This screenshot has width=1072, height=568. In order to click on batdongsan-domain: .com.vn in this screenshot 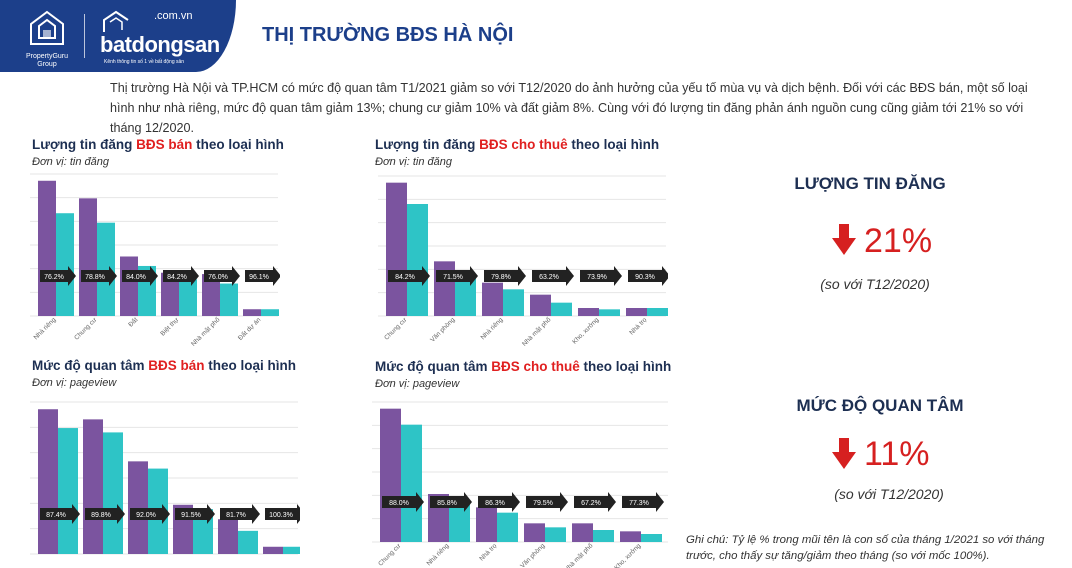, I will do `click(173, 16)`.